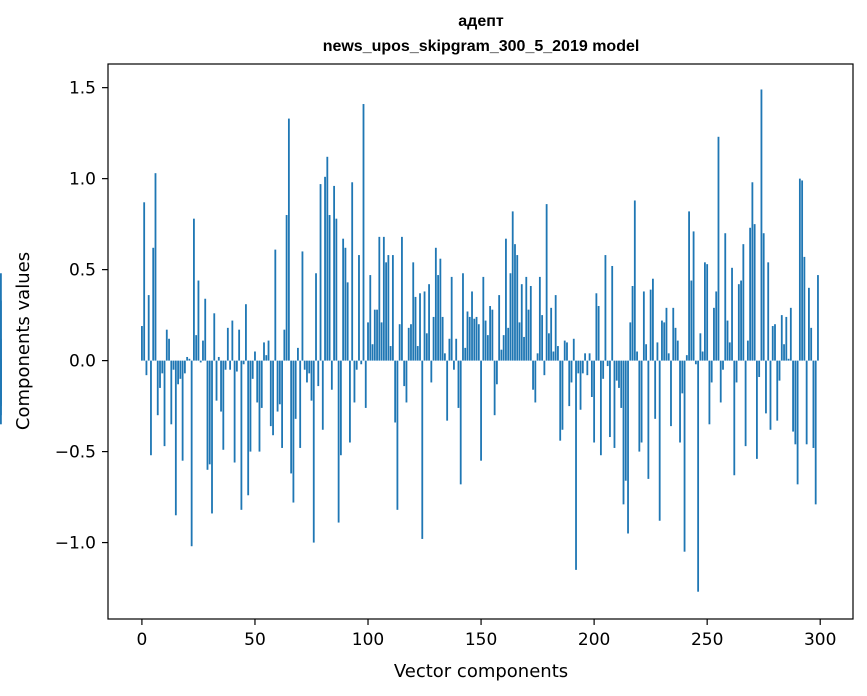 The width and height of the screenshot is (867, 696). Describe the element at coordinates (707, 640) in the screenshot. I see `x-tick-label-250: 250` at that location.